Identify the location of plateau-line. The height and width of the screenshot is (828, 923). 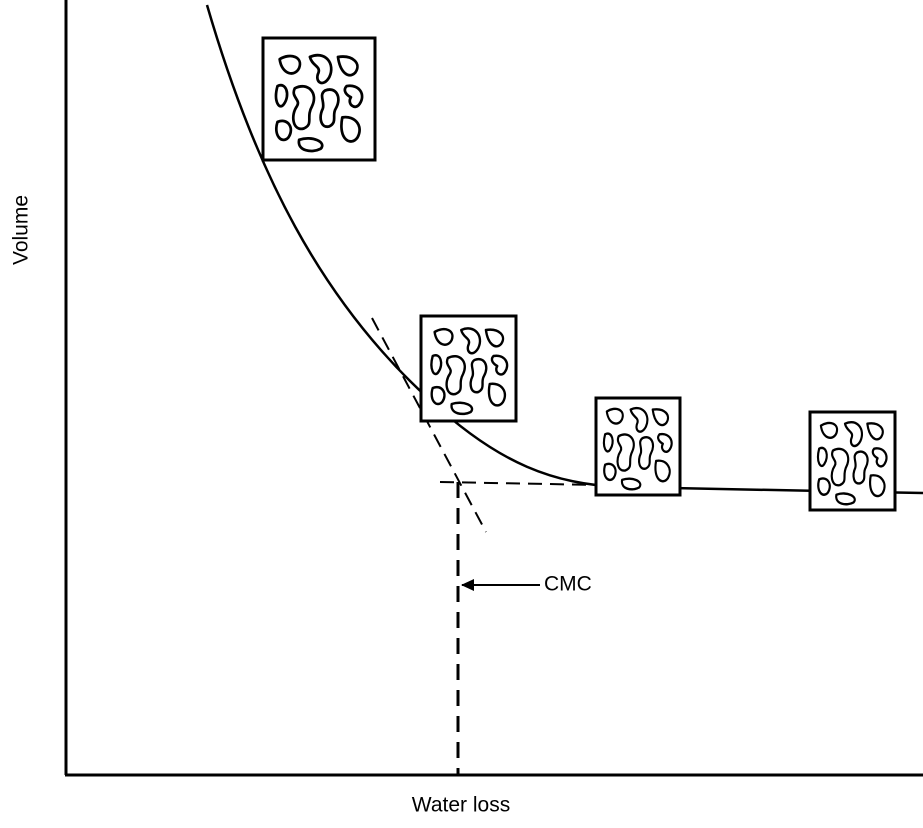
(520, 483).